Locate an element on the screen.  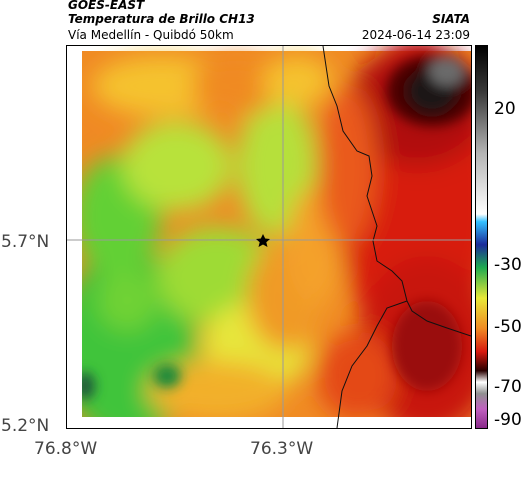
organization-label: SIATA is located at coordinates (451, 19).